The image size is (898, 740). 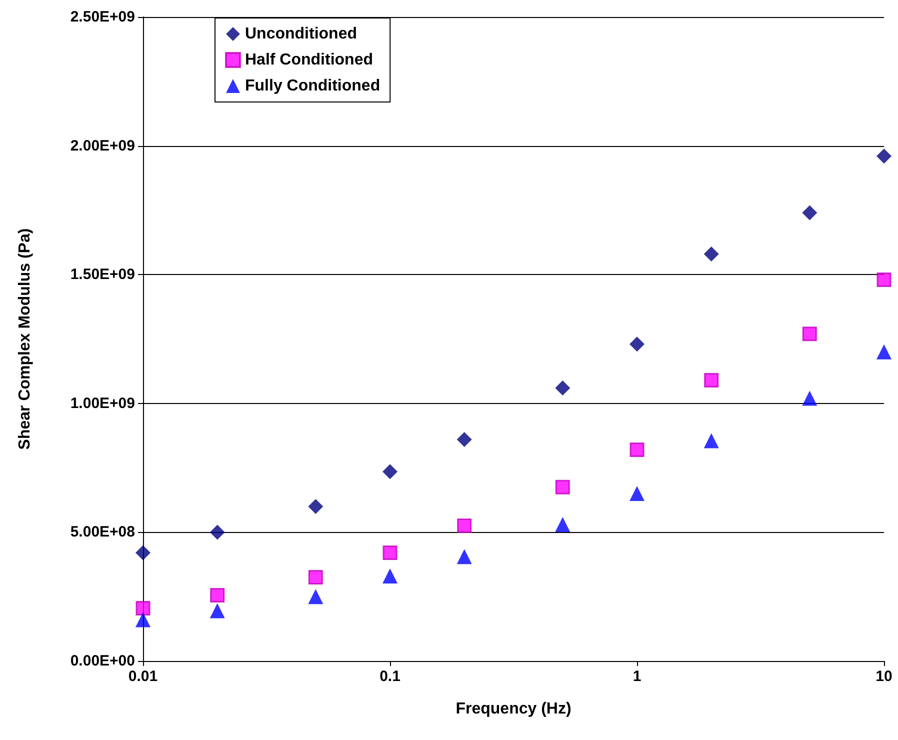 I want to click on y-tick-label: 2.50E+09, so click(x=102, y=17).